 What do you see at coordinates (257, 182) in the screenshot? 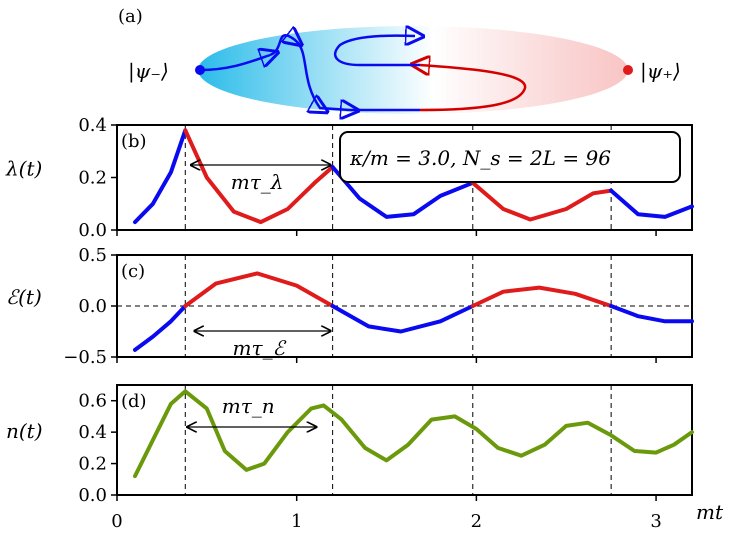
I see `interval-label: mτ_λ` at bounding box center [257, 182].